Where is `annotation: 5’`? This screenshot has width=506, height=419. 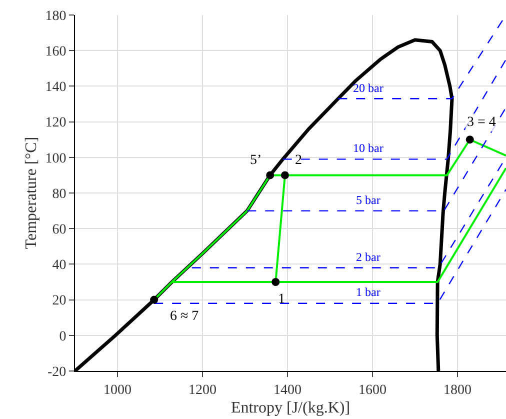
annotation: 5’ is located at coordinates (256, 160).